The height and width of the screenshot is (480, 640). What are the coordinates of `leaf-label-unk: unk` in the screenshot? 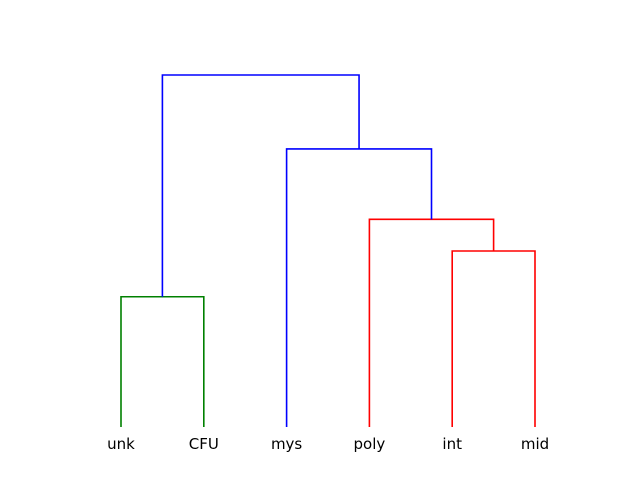 It's located at (121, 444).